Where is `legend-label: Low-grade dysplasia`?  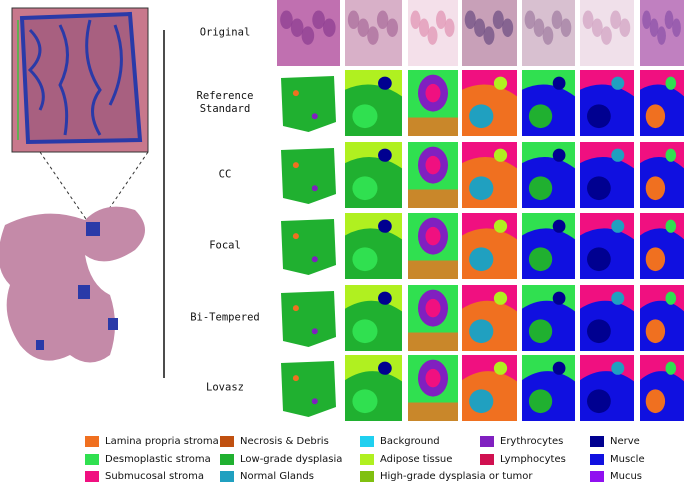
legend-label: Low-grade dysplasia is located at coordinates (291, 459).